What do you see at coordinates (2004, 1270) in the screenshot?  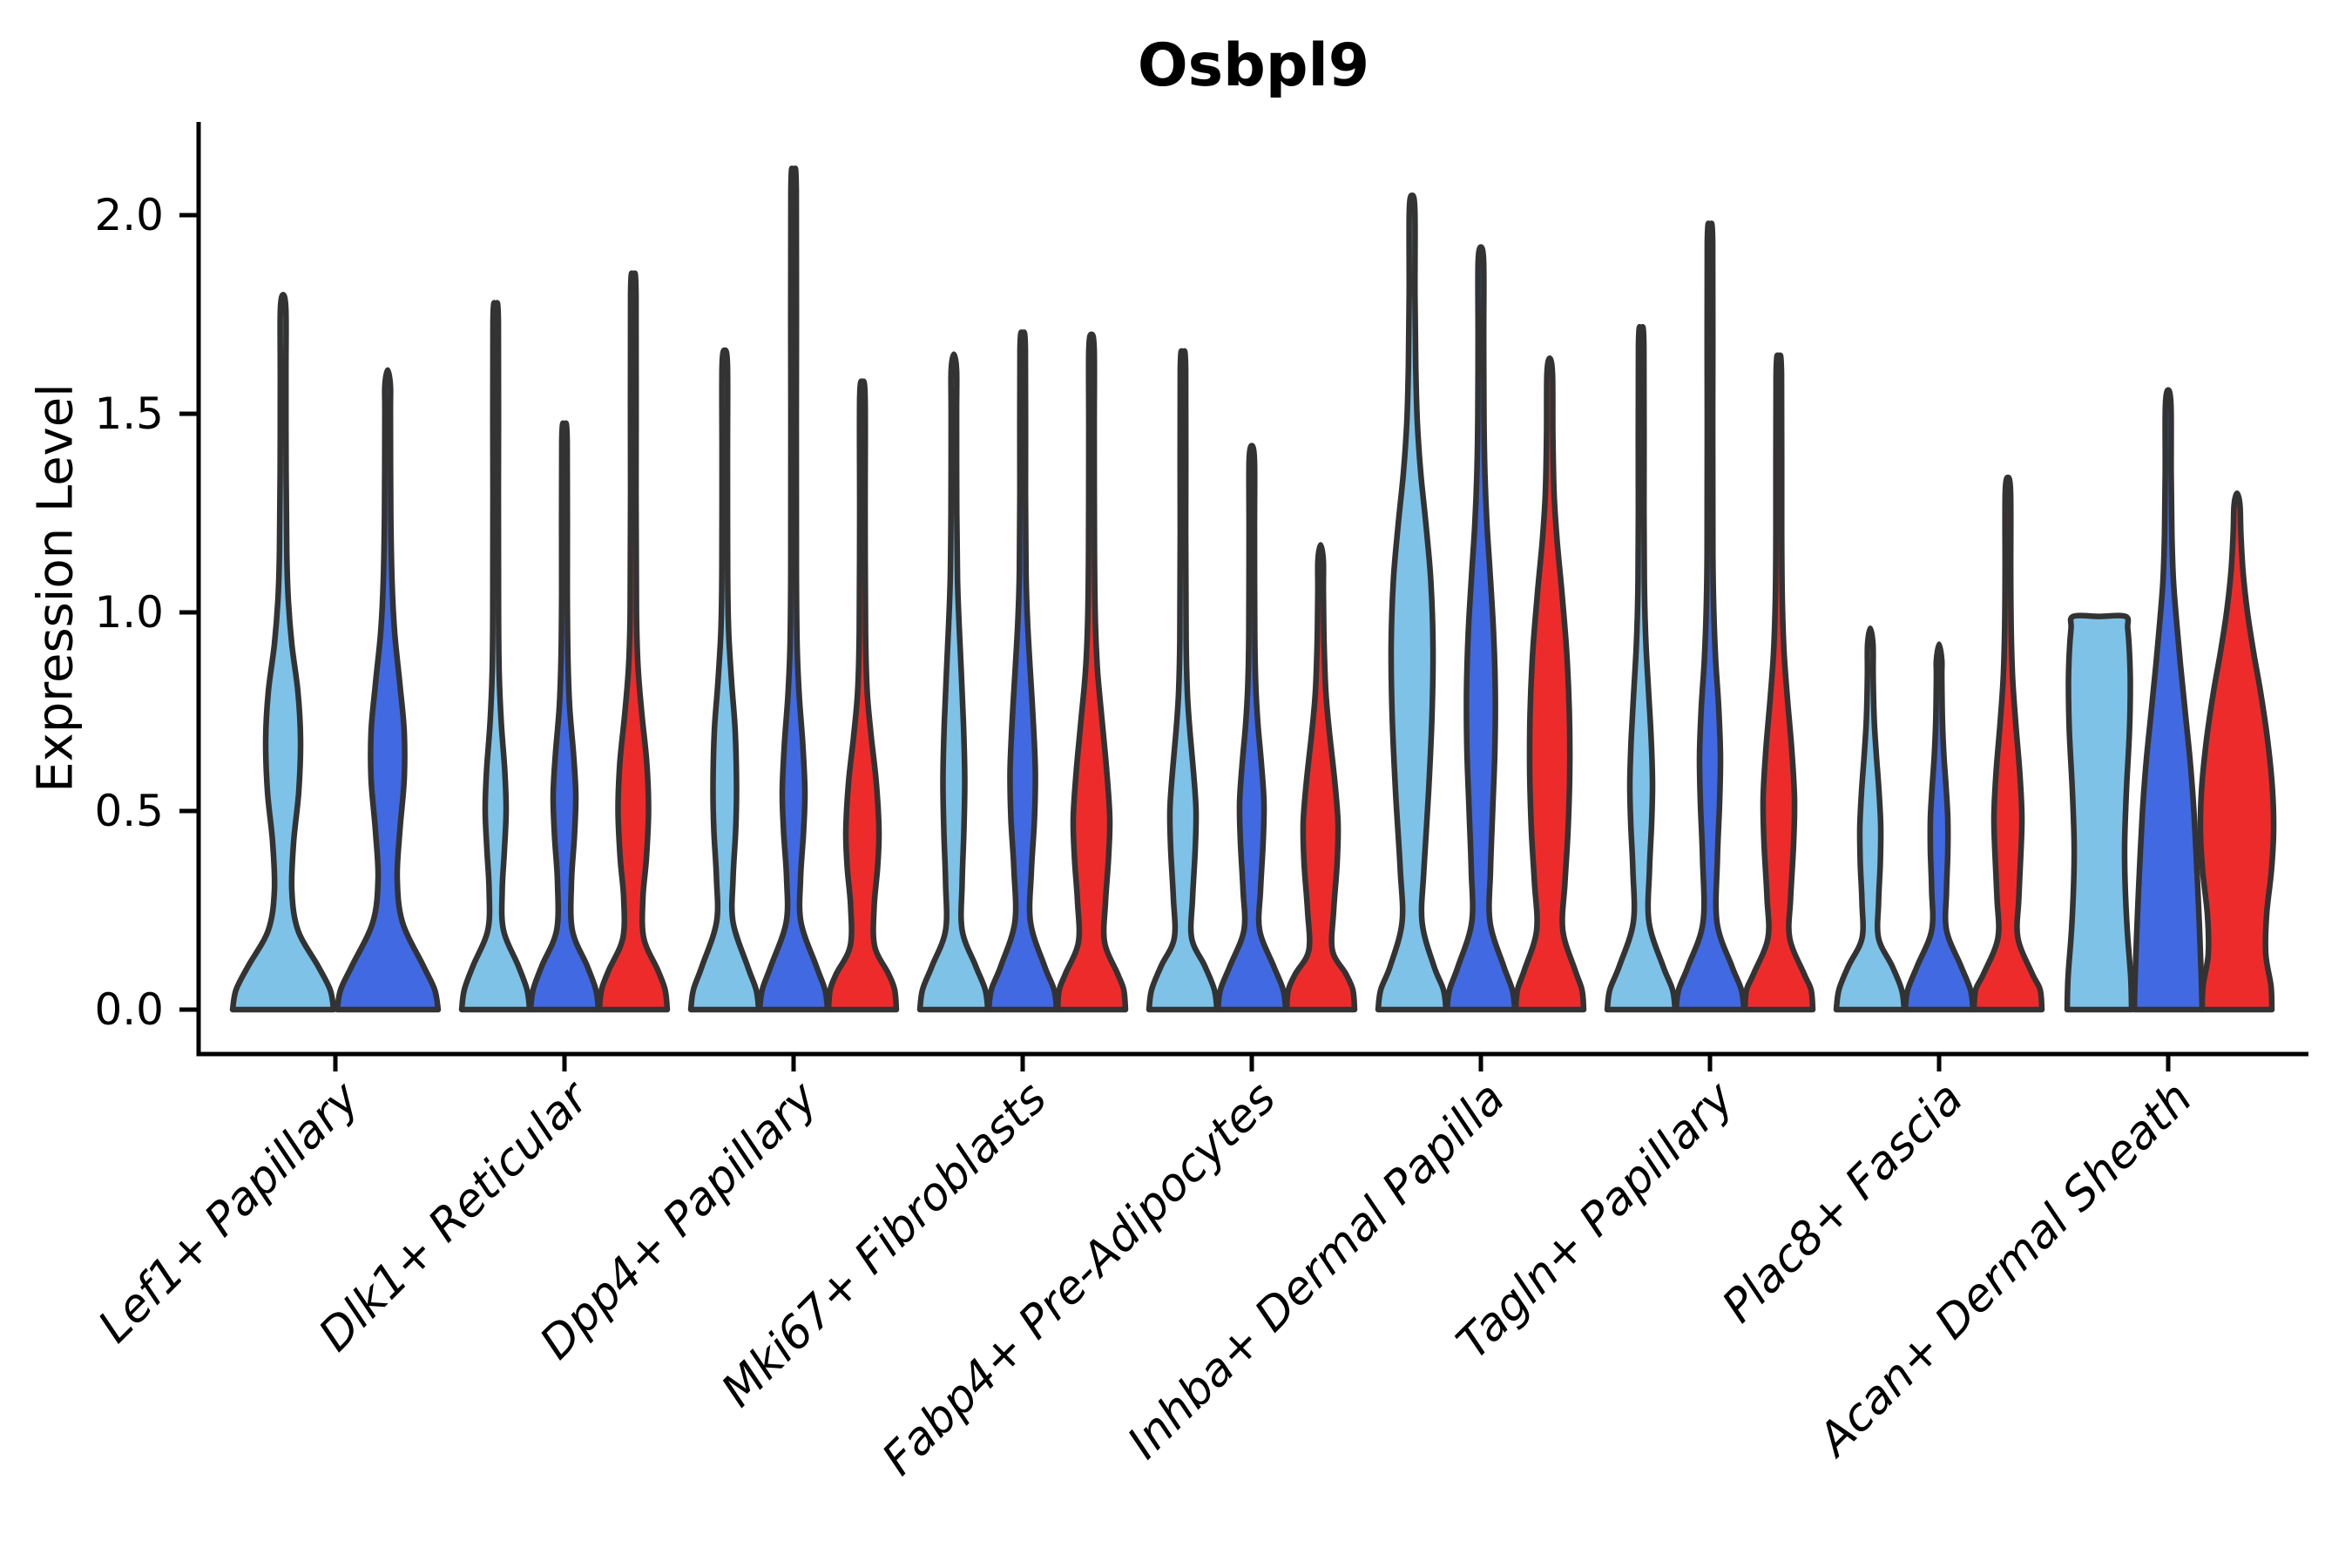 I see `x-tick-label: Acan+ Dermal Sheath` at bounding box center [2004, 1270].